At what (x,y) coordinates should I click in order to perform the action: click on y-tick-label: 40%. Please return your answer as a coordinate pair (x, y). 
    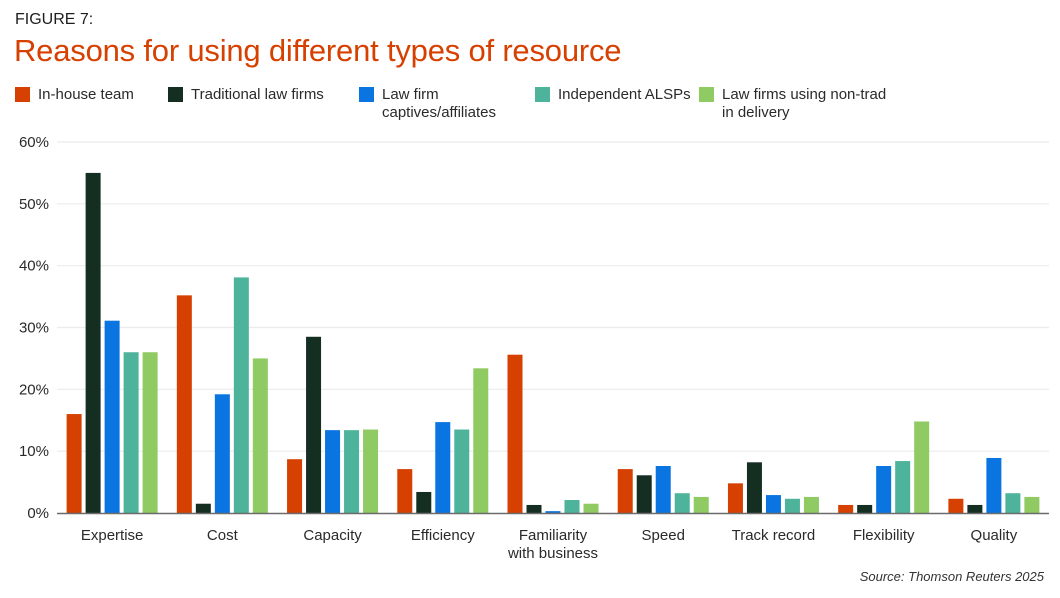
    Looking at the image, I should click on (34, 266).